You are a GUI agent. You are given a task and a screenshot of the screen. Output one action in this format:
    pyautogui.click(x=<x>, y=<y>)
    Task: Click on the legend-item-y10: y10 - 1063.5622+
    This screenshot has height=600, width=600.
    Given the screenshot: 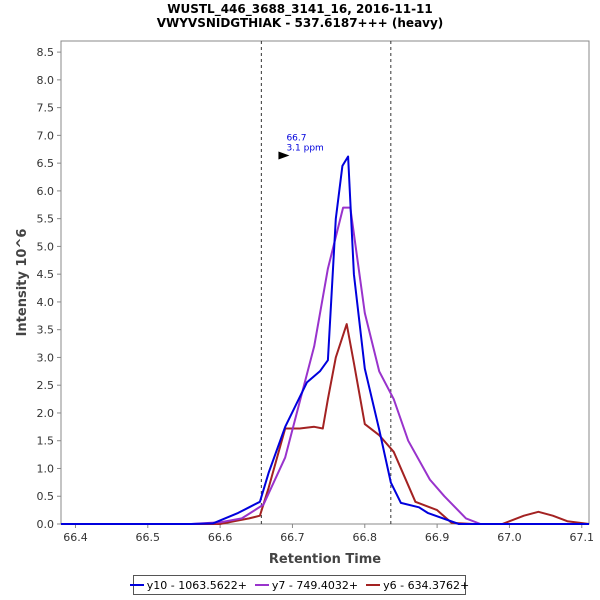 What is the action you would take?
    pyautogui.click(x=188, y=585)
    